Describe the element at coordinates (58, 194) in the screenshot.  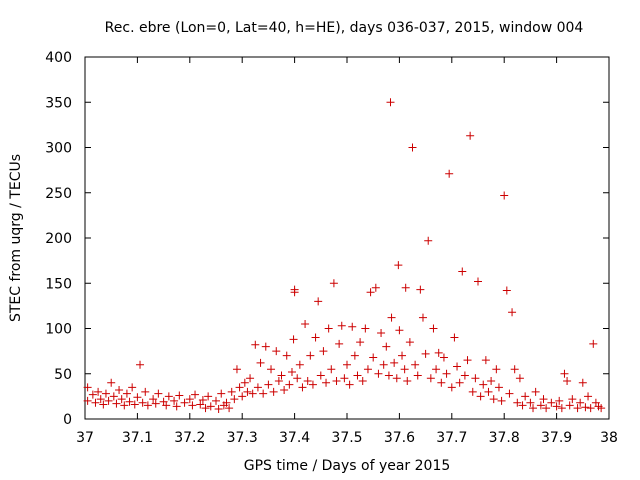
I see `y-tick-label: 250` at that location.